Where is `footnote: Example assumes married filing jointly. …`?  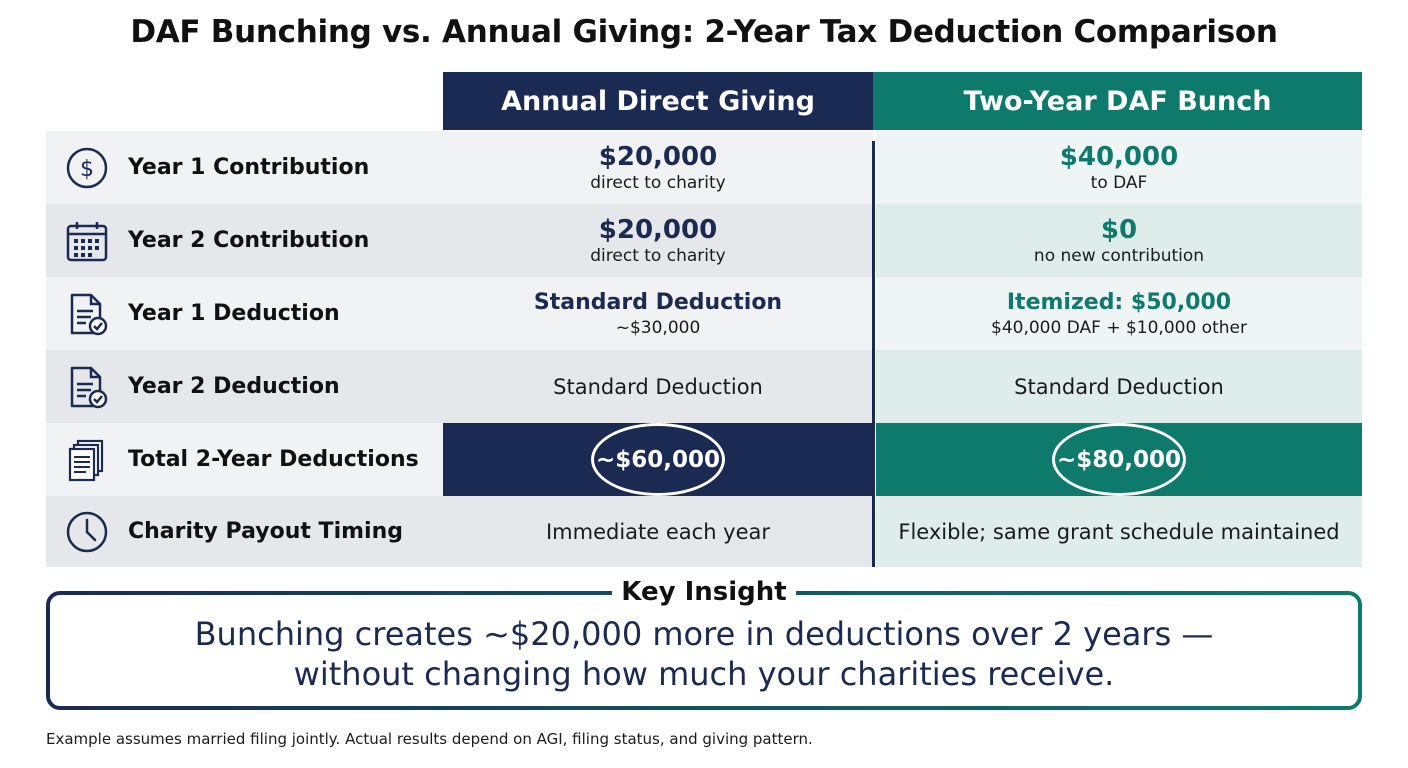
footnote: Example assumes married filing jointly. … is located at coordinates (429, 739).